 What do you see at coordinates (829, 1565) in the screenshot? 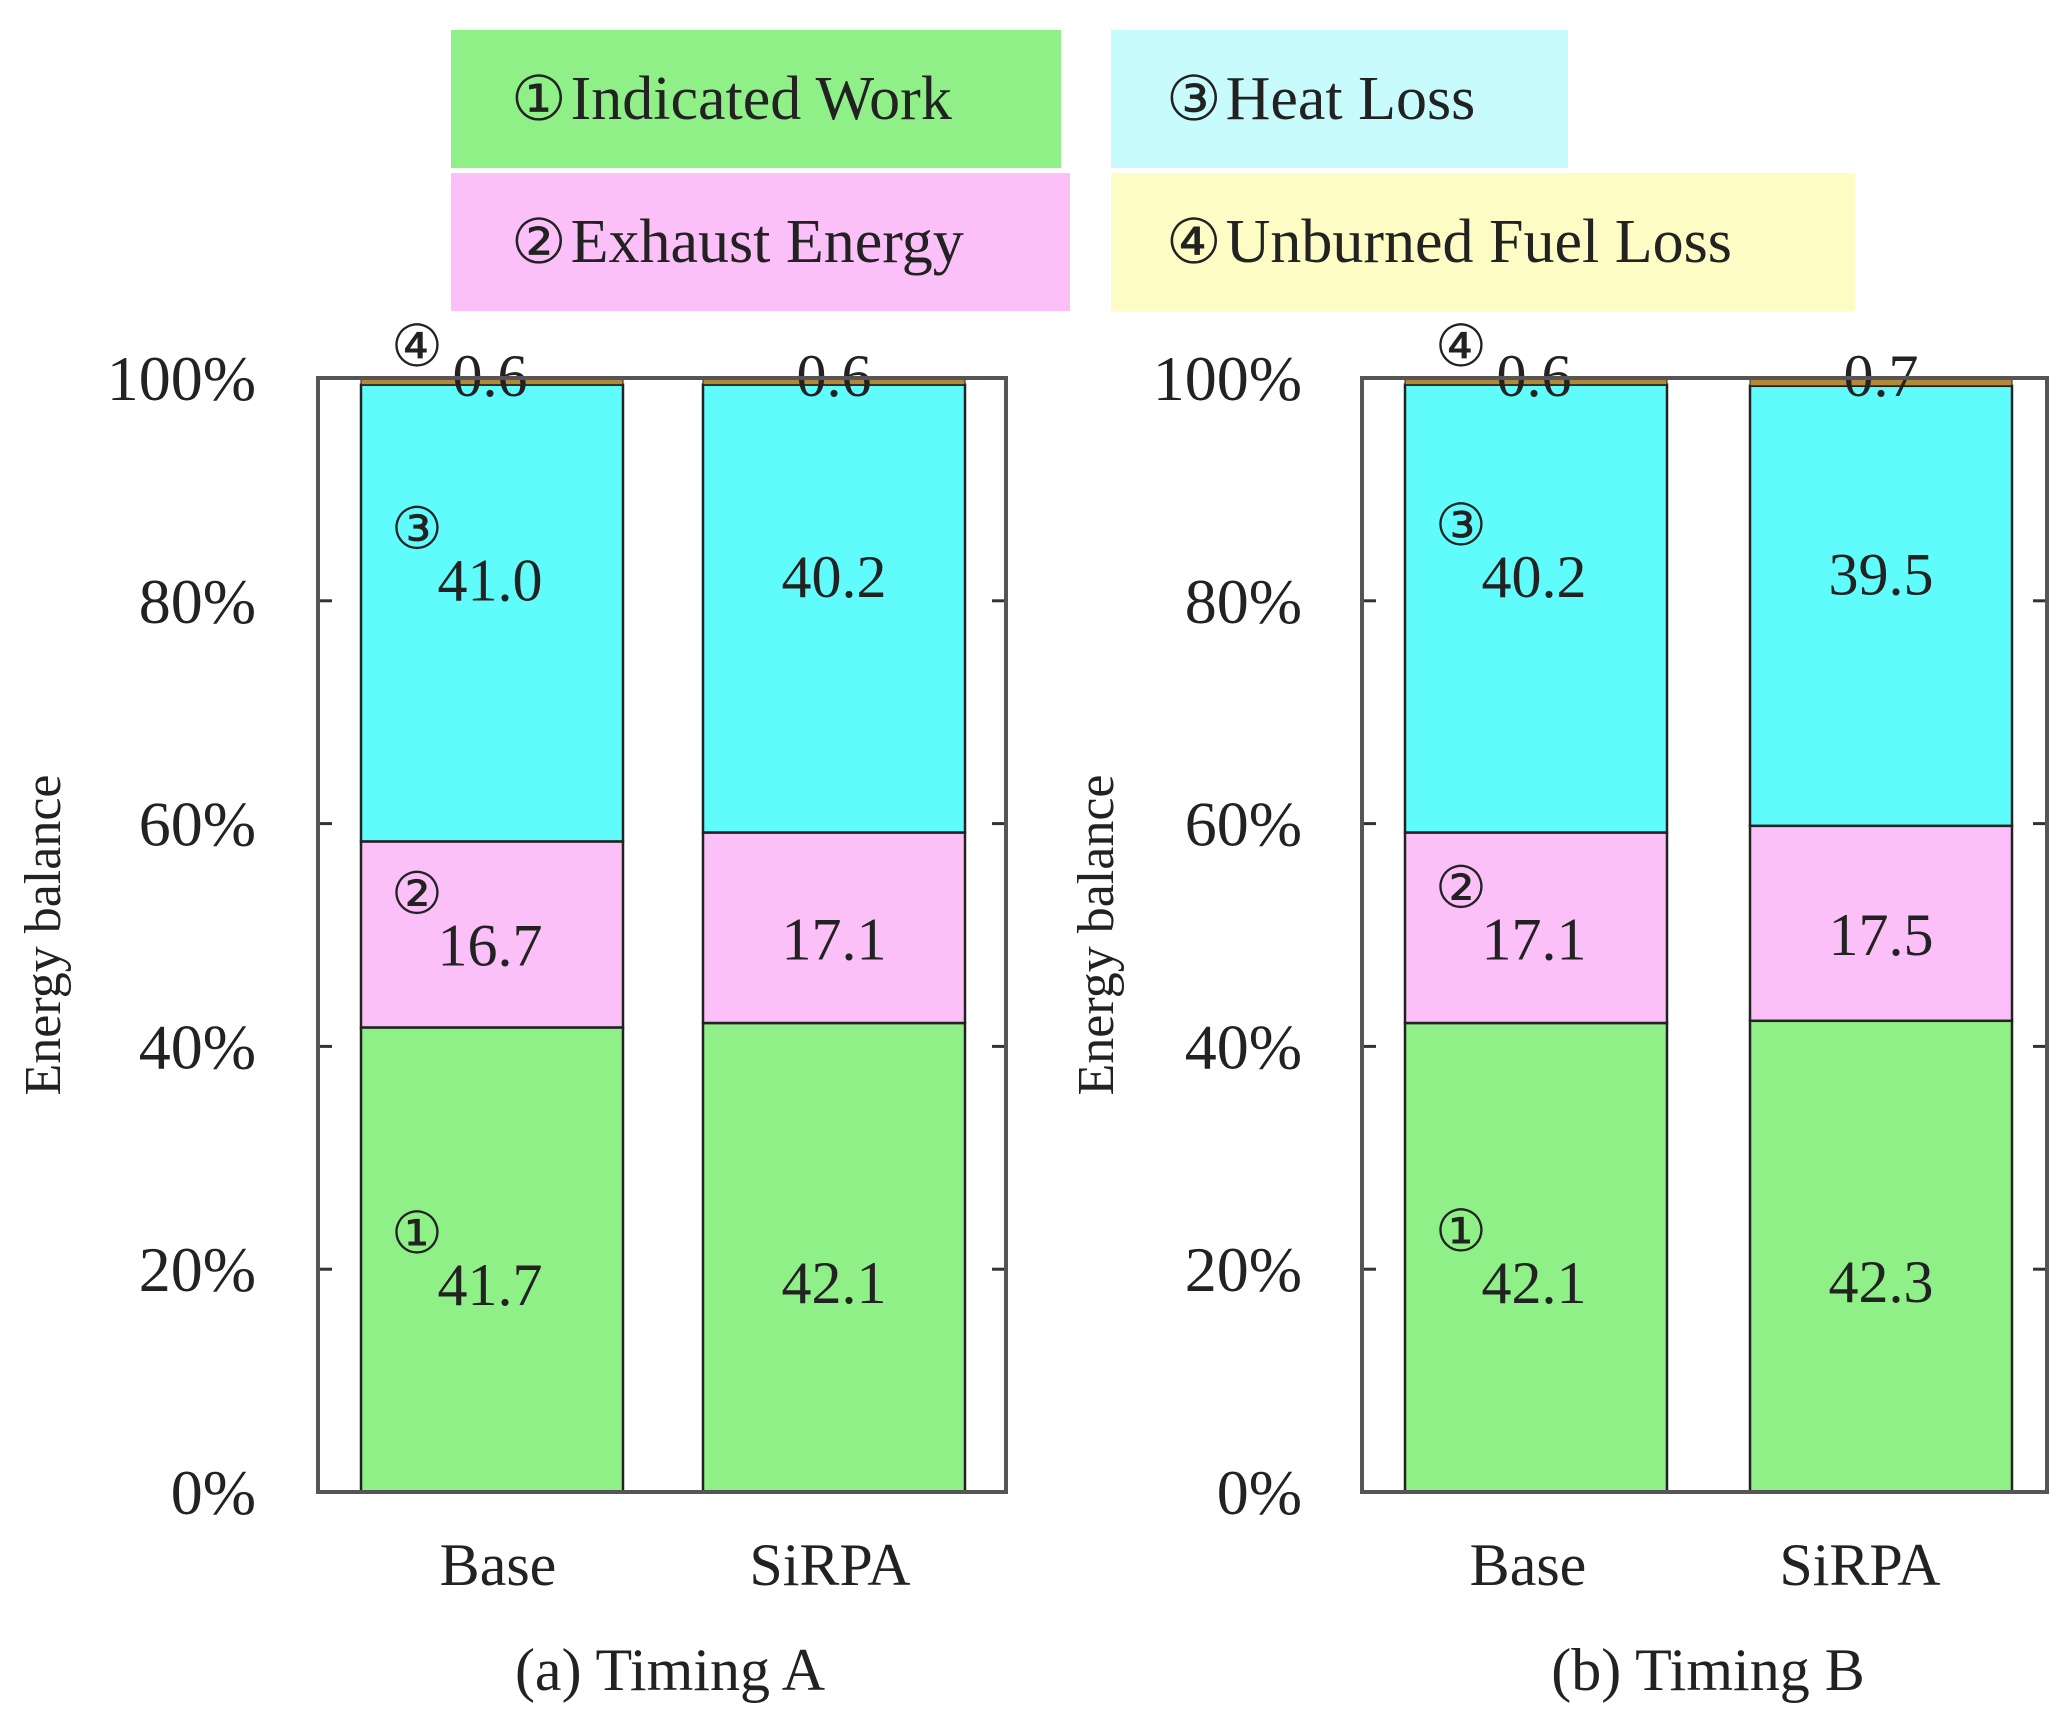
I see `timing-a-x-tick-label: SiRPA` at bounding box center [829, 1565].